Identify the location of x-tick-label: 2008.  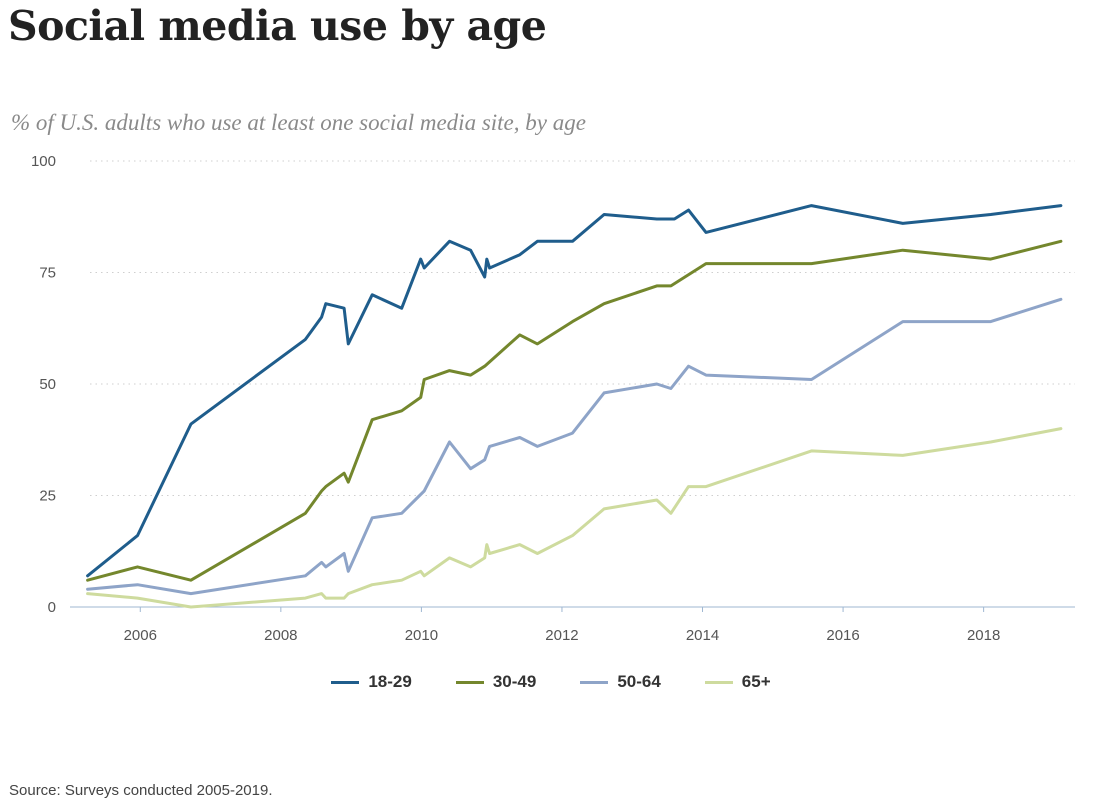
(280, 635).